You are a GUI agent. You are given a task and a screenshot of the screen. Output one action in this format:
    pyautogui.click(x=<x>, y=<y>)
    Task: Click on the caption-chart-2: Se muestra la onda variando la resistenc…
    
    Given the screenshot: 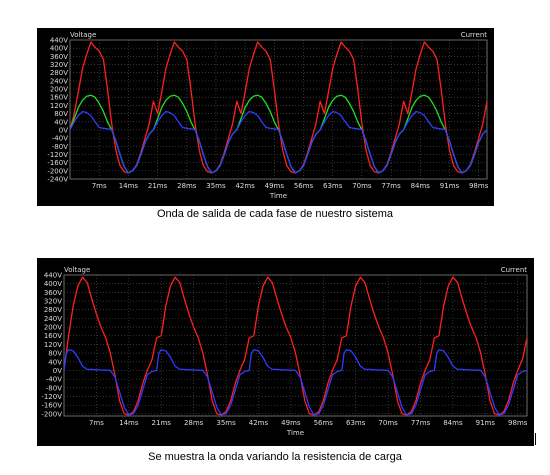 What is the action you would take?
    pyautogui.click(x=275, y=457)
    